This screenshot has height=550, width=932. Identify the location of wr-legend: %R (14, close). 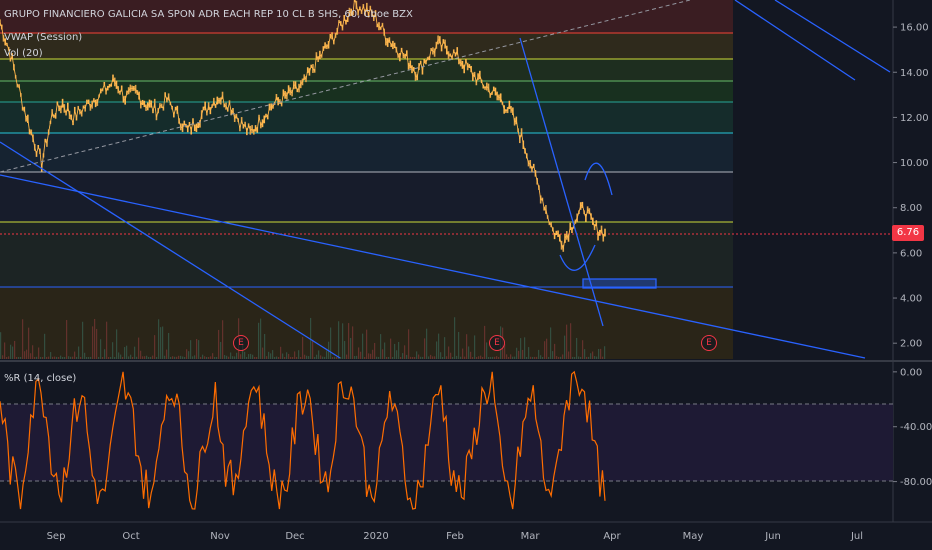
(40, 378).